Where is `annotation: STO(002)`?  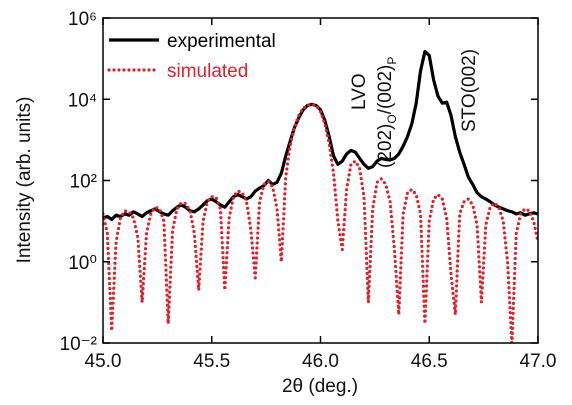
annotation: STO(002) is located at coordinates (469, 90).